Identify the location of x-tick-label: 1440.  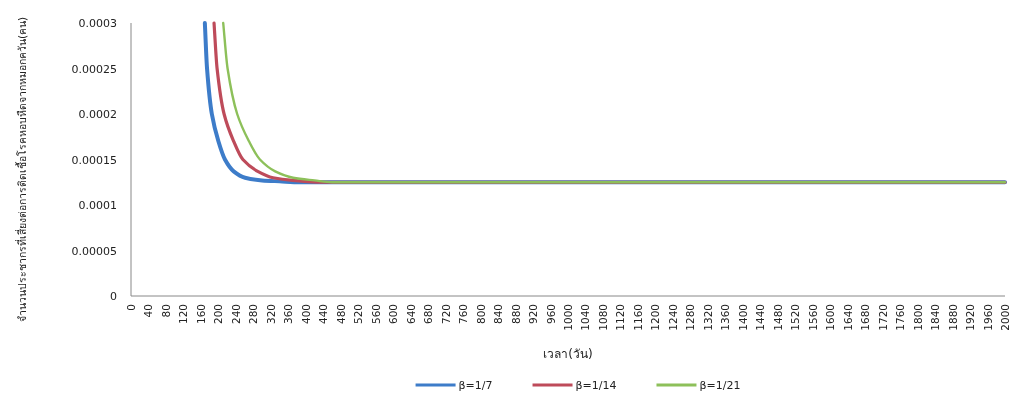
(760, 317).